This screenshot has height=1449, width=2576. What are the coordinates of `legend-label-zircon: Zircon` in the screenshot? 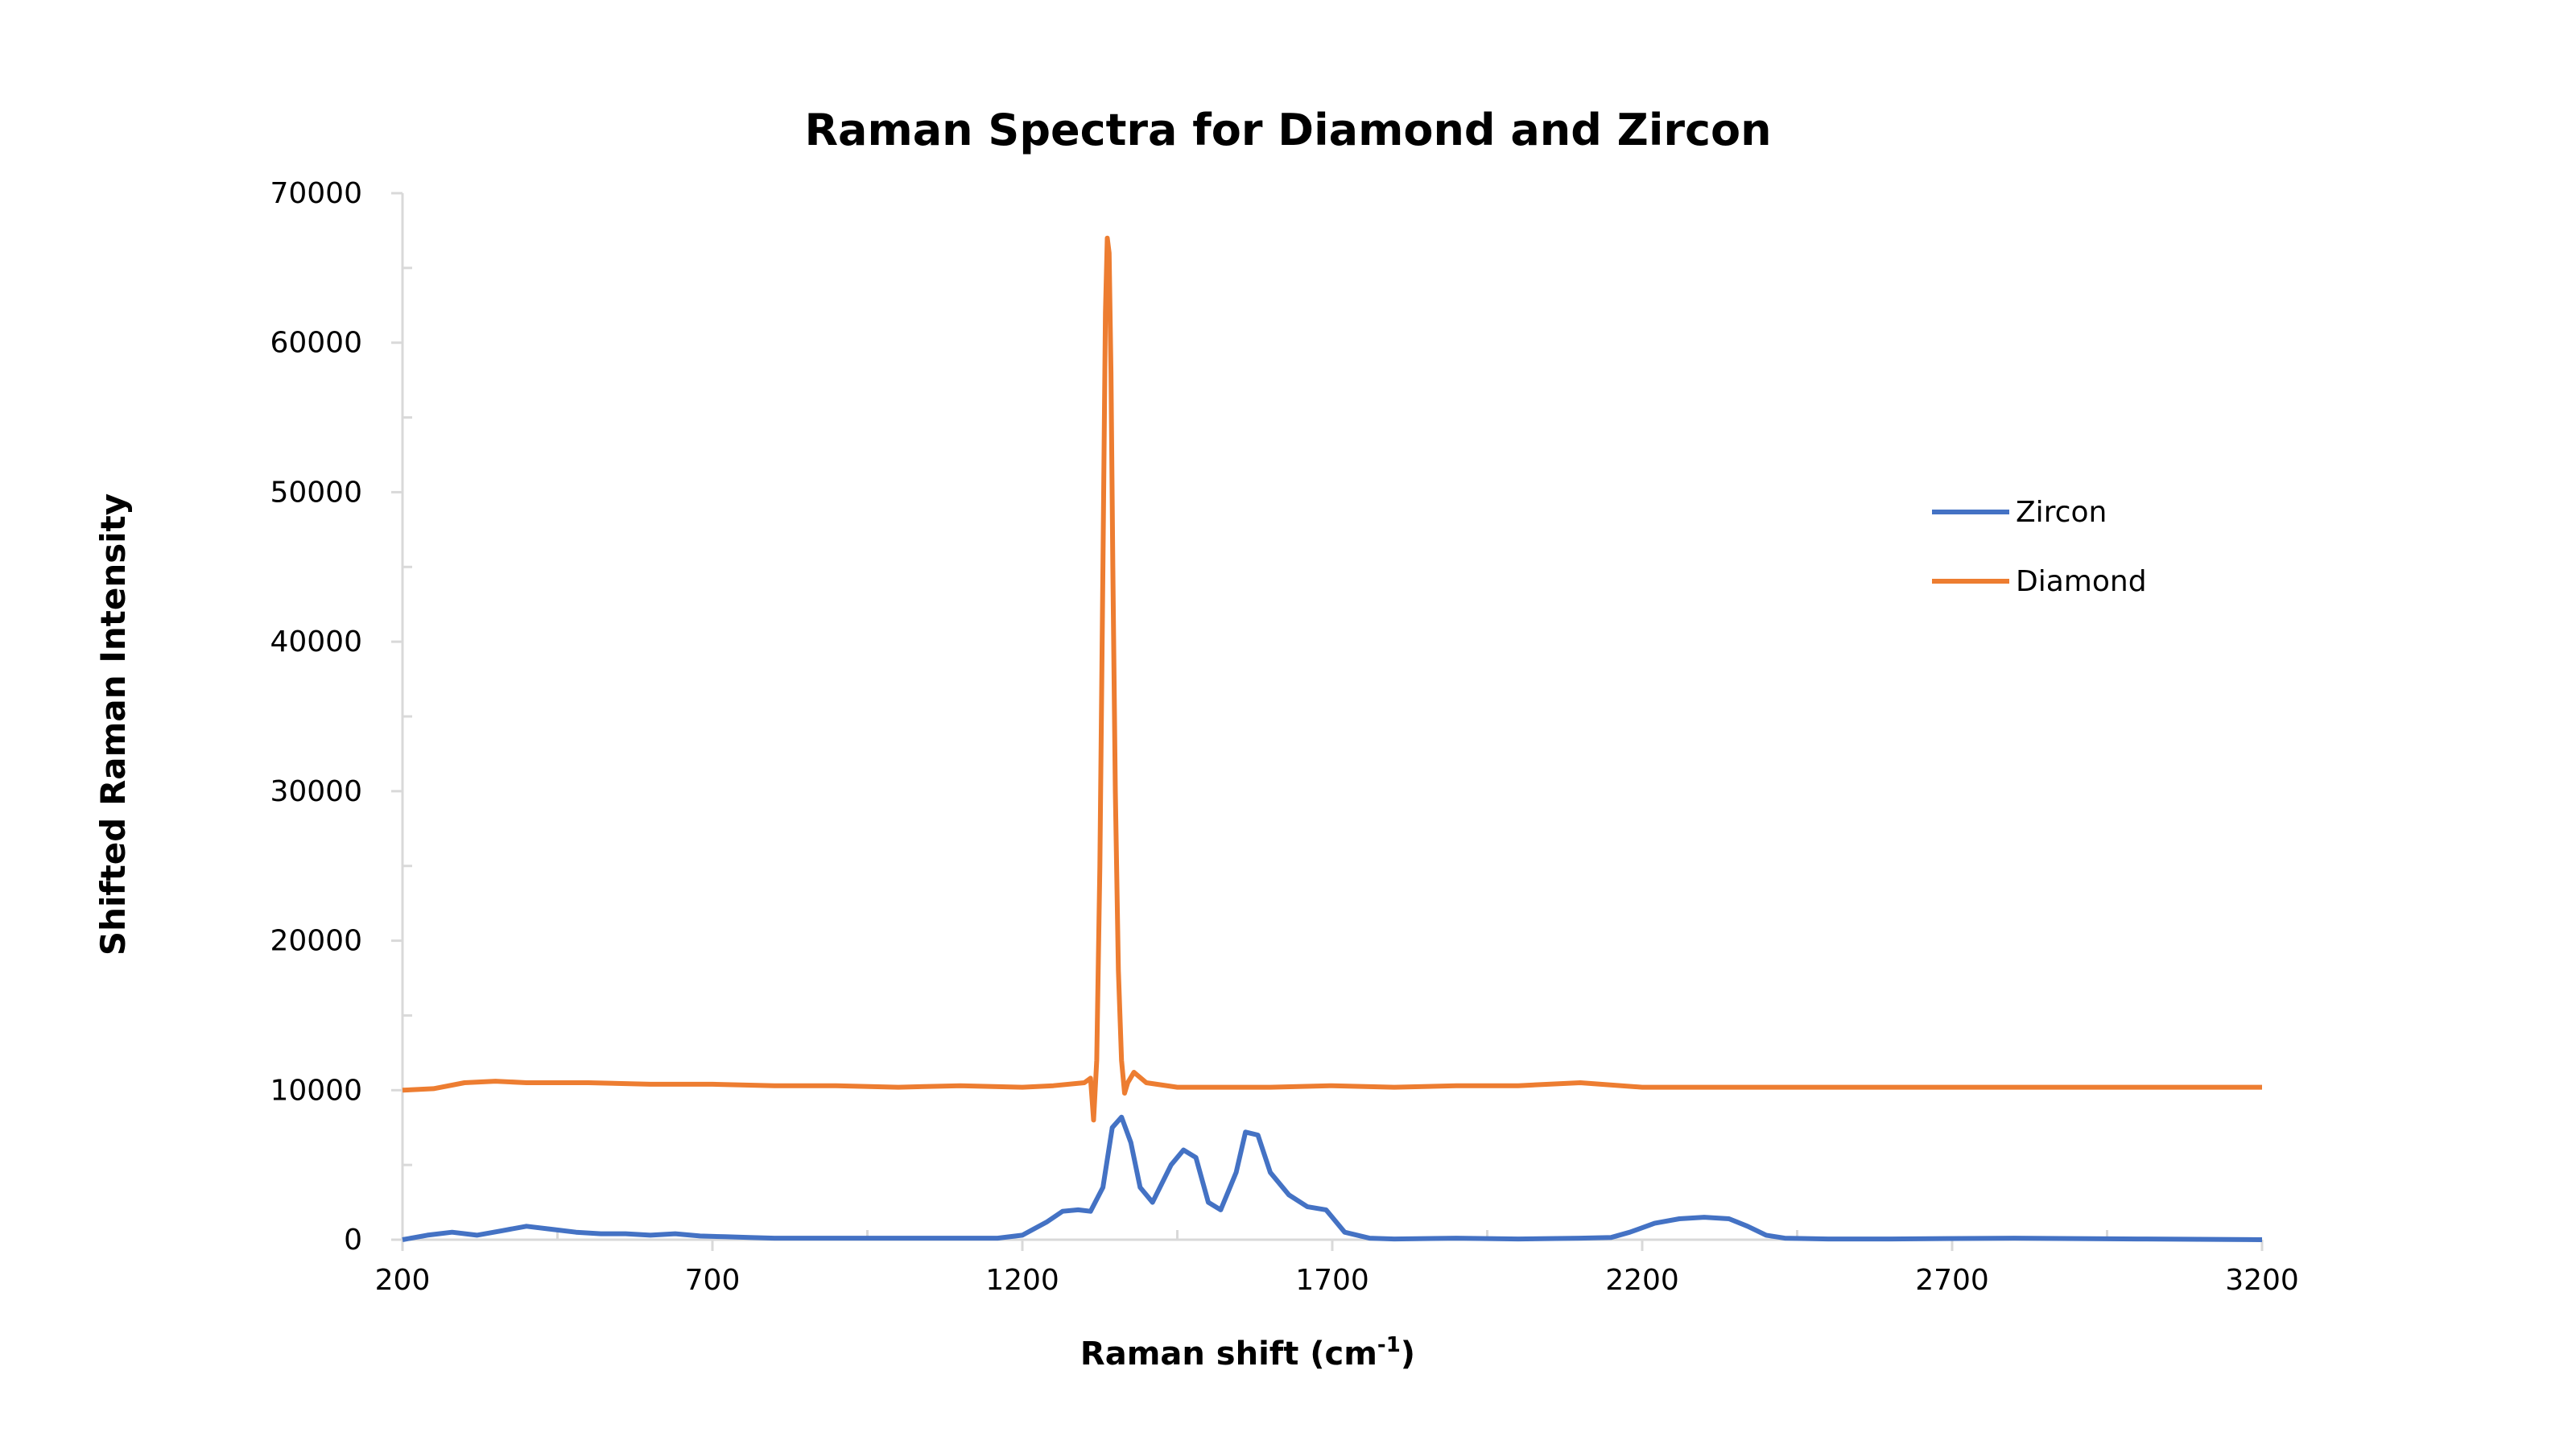 It's located at (2061, 512).